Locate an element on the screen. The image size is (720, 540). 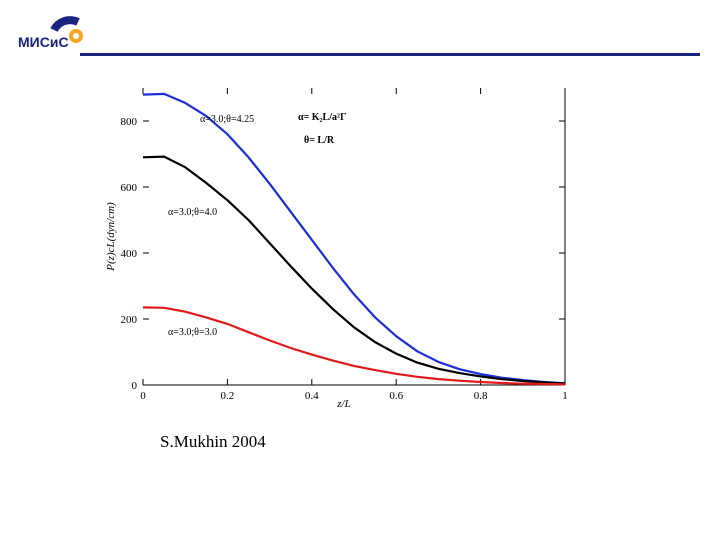
x-tick-label: 1 is located at coordinates (565, 396).